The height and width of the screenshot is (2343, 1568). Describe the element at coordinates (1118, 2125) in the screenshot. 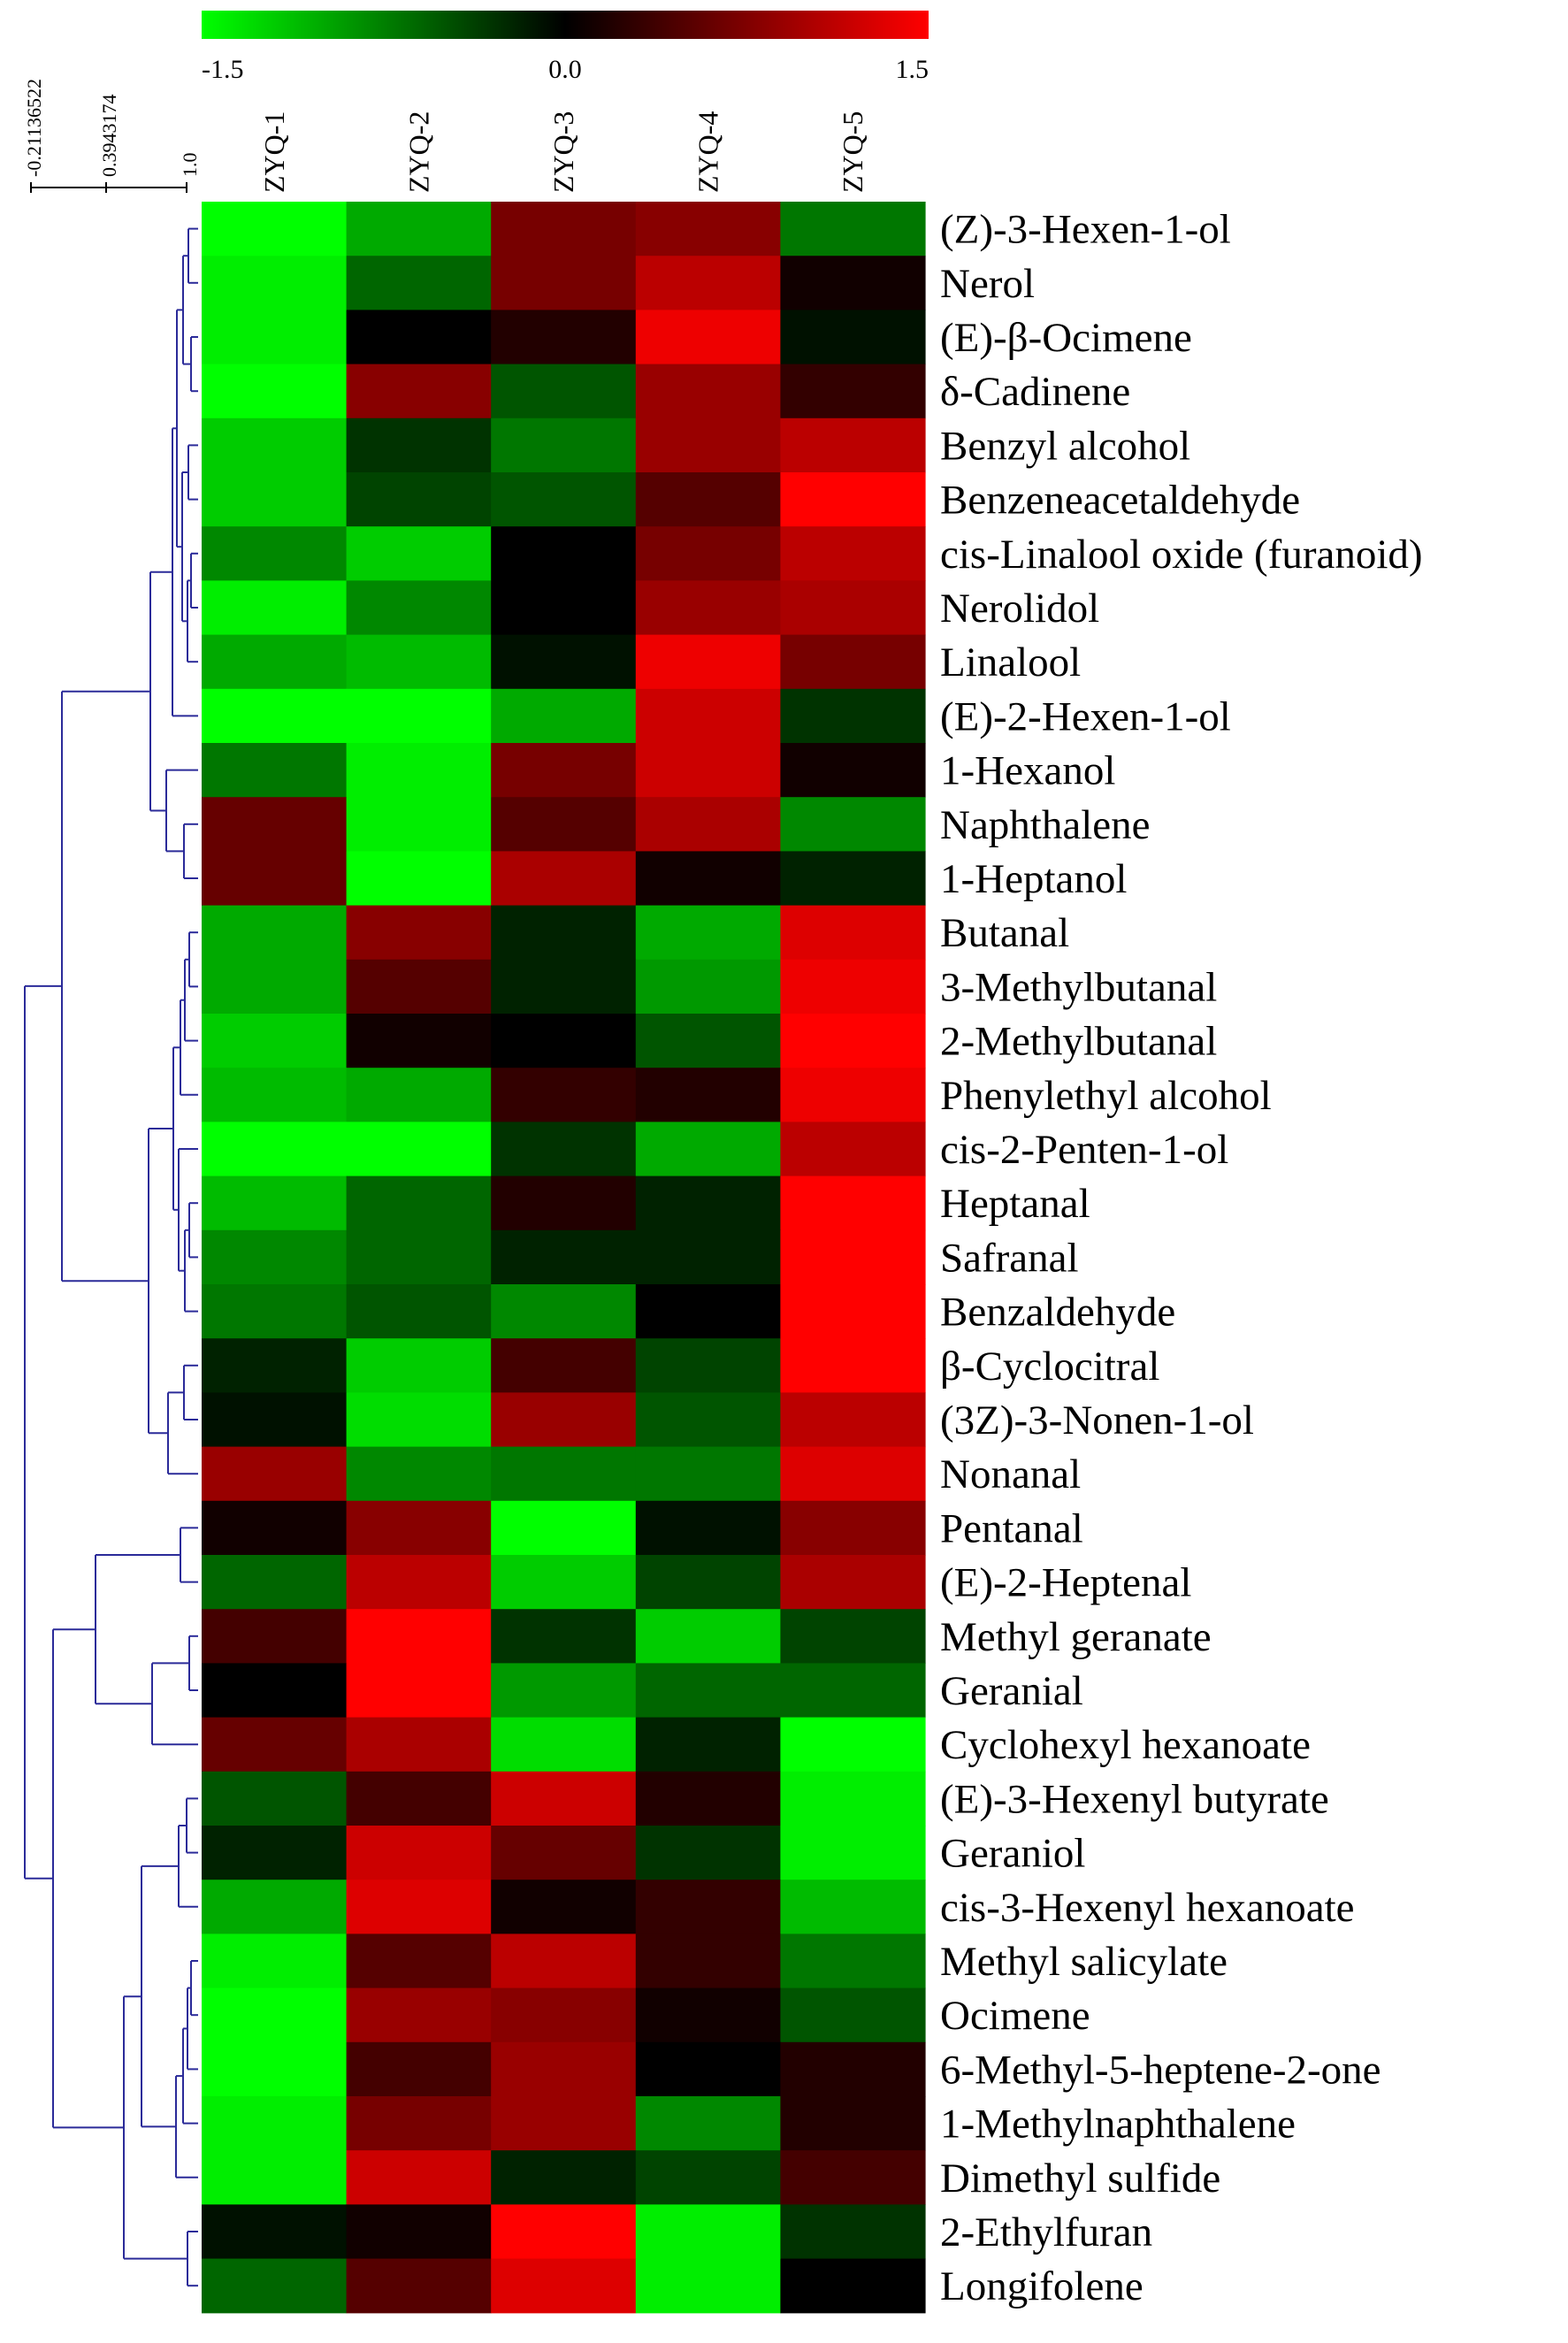

I see `row-label: 1-Methylnaphthalene` at that location.